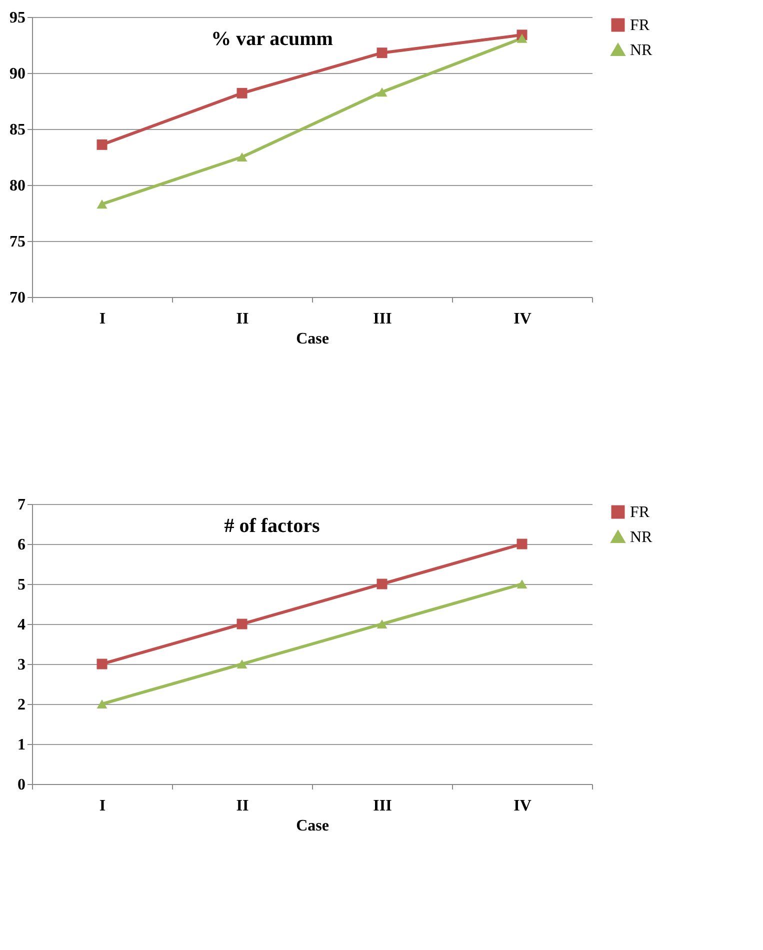  I want to click on text: # of factors, so click(272, 526).